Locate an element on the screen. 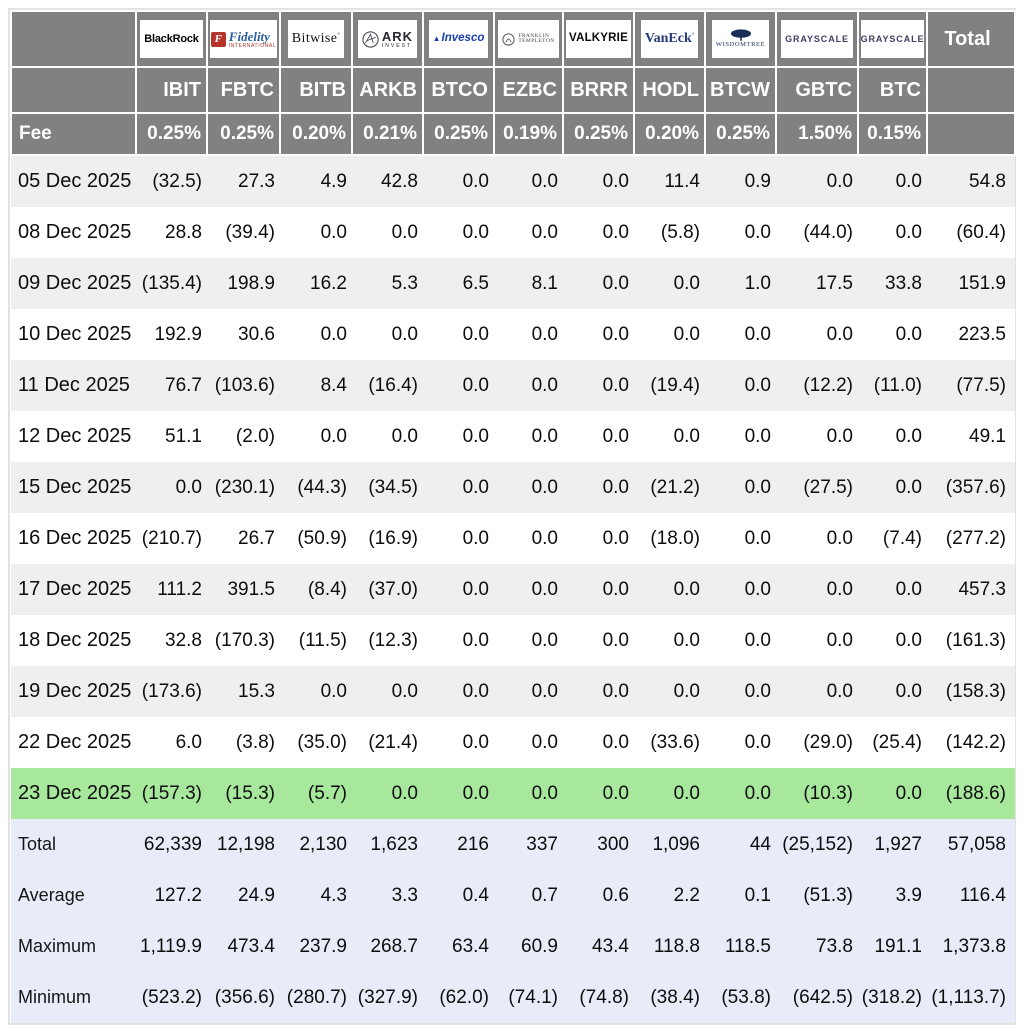 The width and height of the screenshot is (1024, 1033). summary-label: Average is located at coordinates (73, 895).